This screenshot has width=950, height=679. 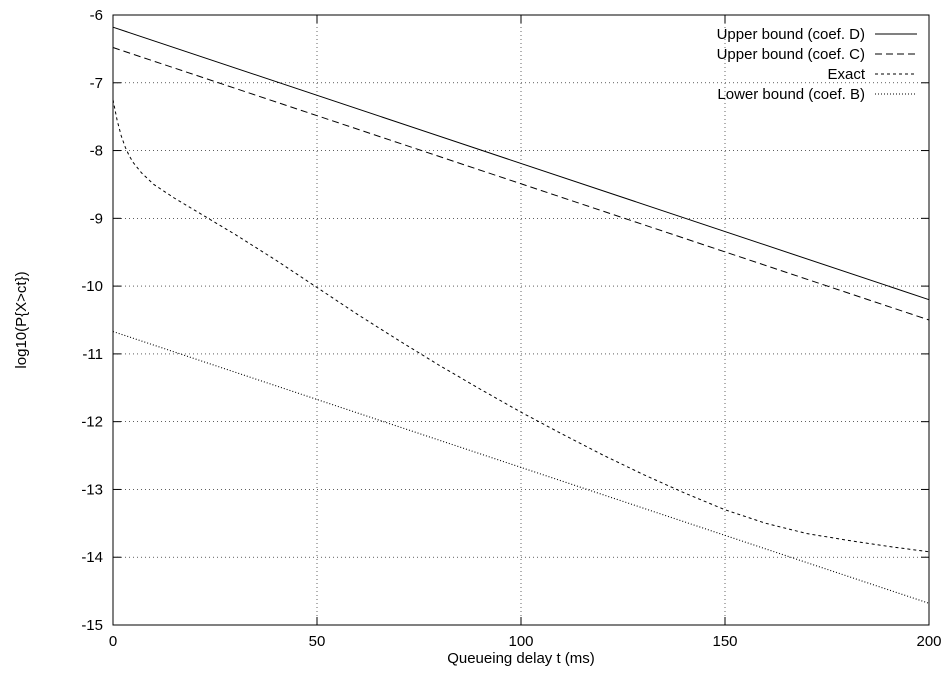 I want to click on x-tick-label: 100, so click(x=520, y=641).